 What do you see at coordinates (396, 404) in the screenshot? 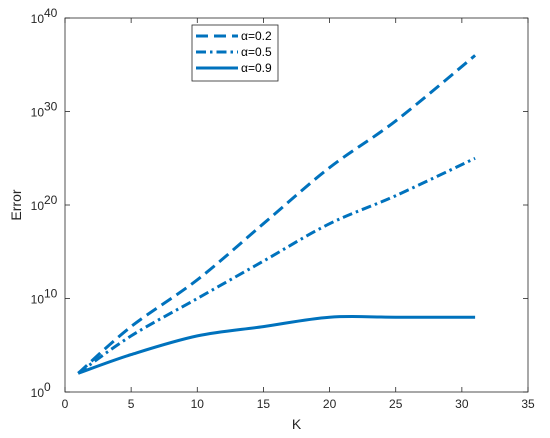
I see `x-tick-label: 25` at bounding box center [396, 404].